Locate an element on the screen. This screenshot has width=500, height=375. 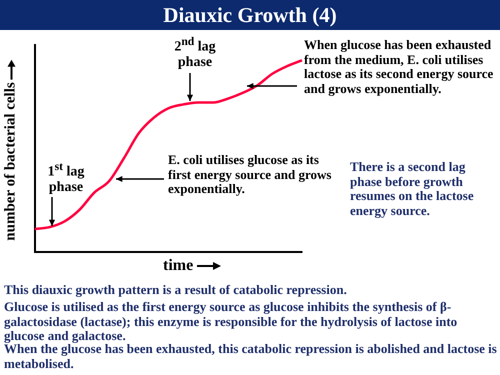
chart-title: Diauxic Growth (4) is located at coordinates (250, 15).